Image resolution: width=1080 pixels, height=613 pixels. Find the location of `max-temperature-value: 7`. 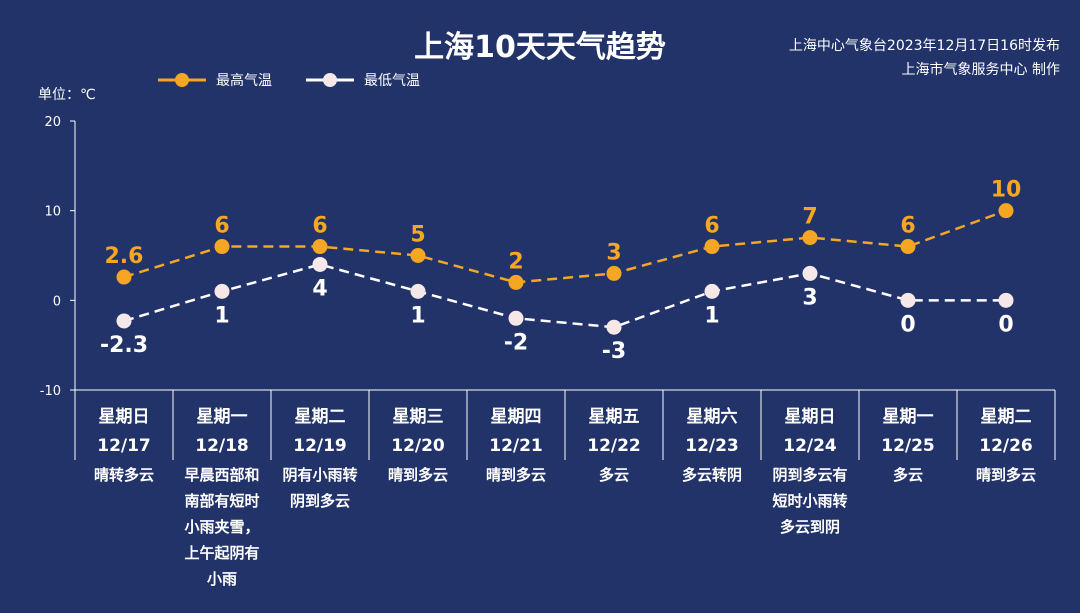

max-temperature-value: 7 is located at coordinates (809, 217).